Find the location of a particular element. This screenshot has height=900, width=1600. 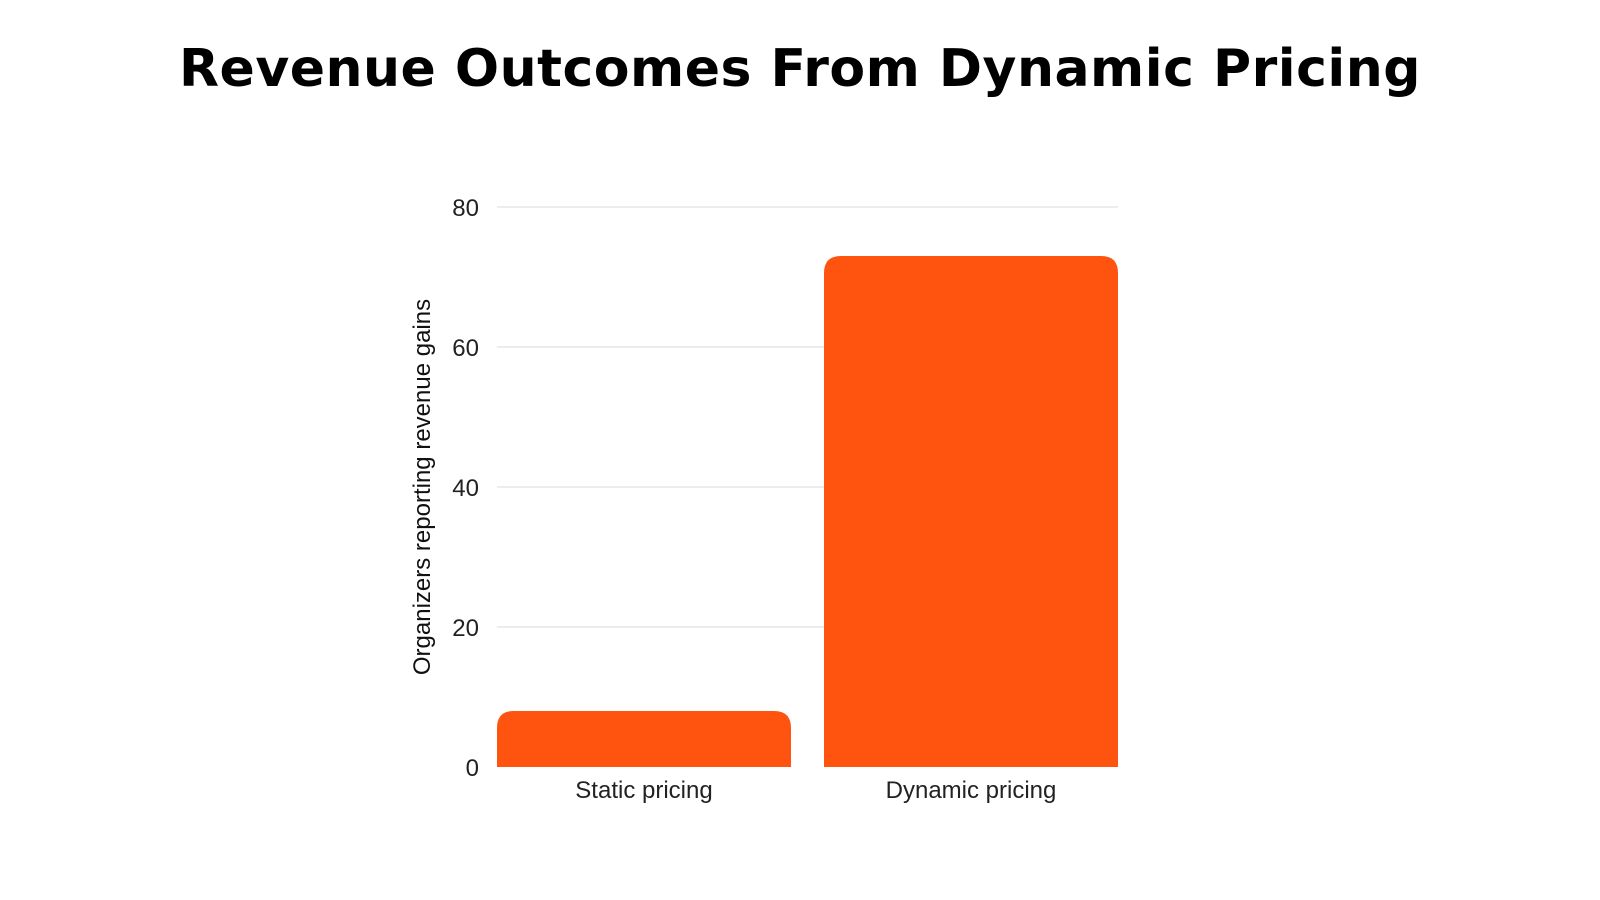

y-axis-label: Organizers reporting revenue gains is located at coordinates (422, 487).